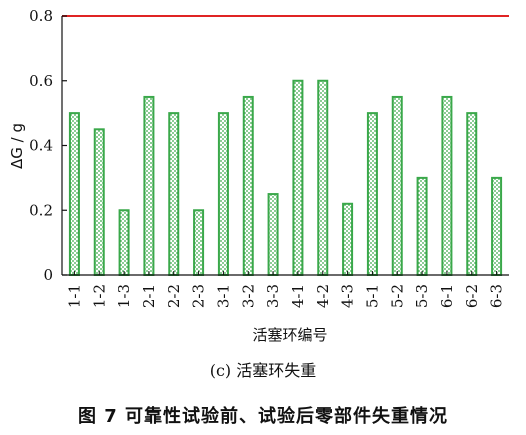 The image size is (526, 435). Describe the element at coordinates (41, 16) in the screenshot. I see `y-tick-label: 0.8` at that location.